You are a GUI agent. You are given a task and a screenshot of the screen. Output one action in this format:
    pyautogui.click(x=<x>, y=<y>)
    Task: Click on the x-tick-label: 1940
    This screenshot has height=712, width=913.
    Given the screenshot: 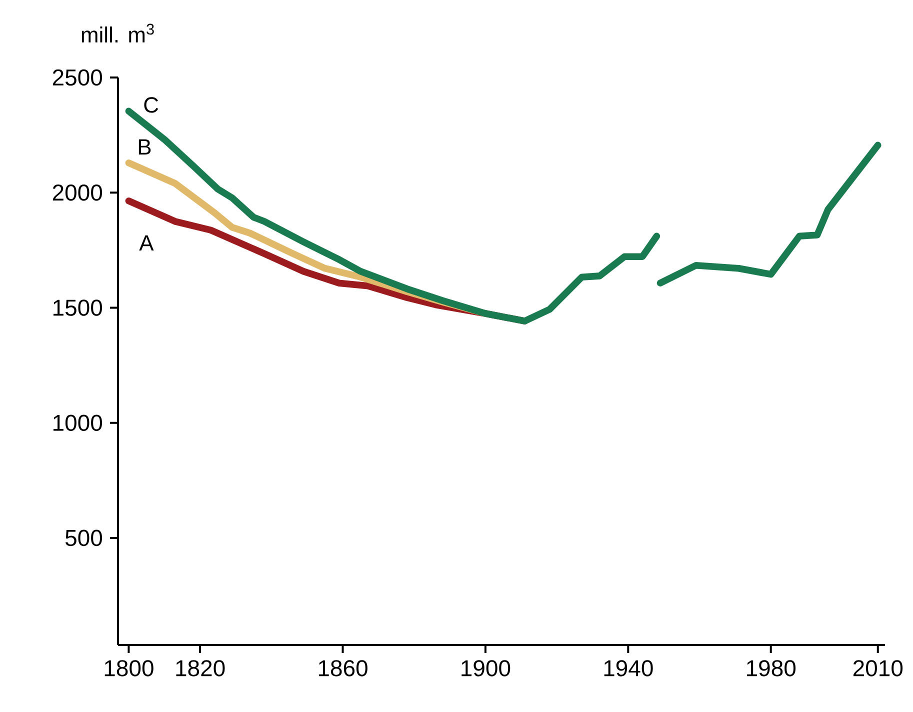 What is the action you would take?
    pyautogui.click(x=628, y=668)
    